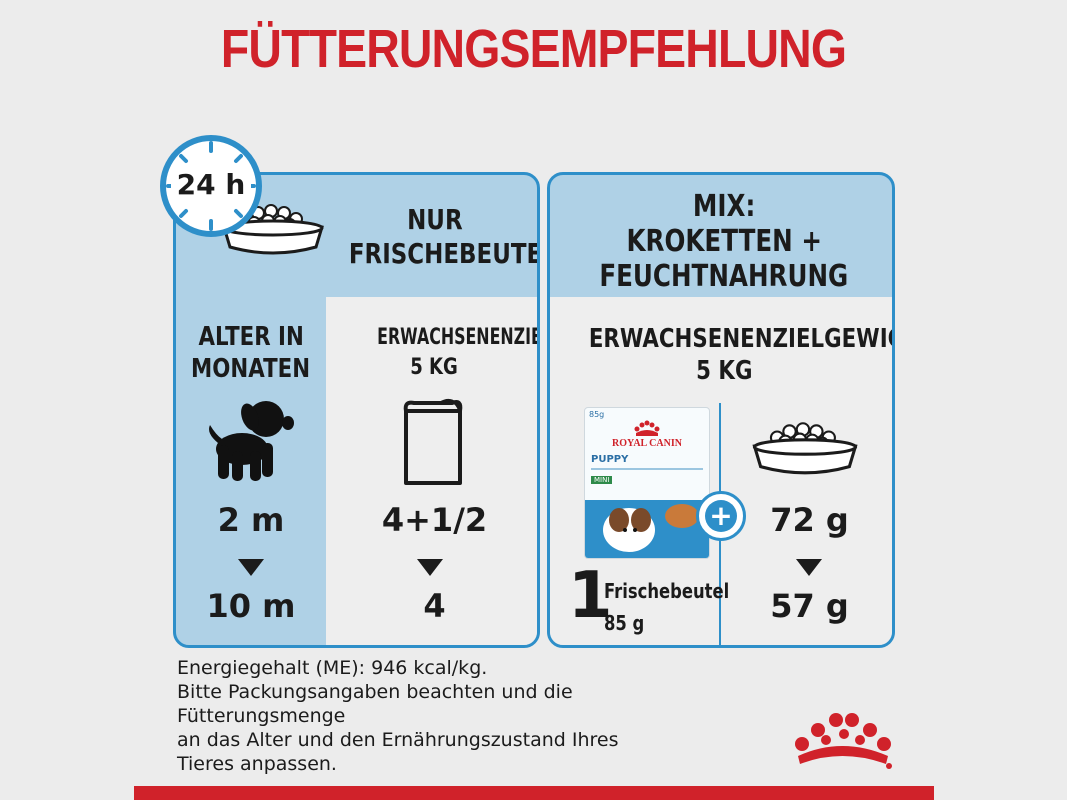 This screenshot has height=800, width=1067. Describe the element at coordinates (647, 483) in the screenshot. I see `product-pouch-image: 85g ROYAL CANIN PUPPY MINI` at that location.